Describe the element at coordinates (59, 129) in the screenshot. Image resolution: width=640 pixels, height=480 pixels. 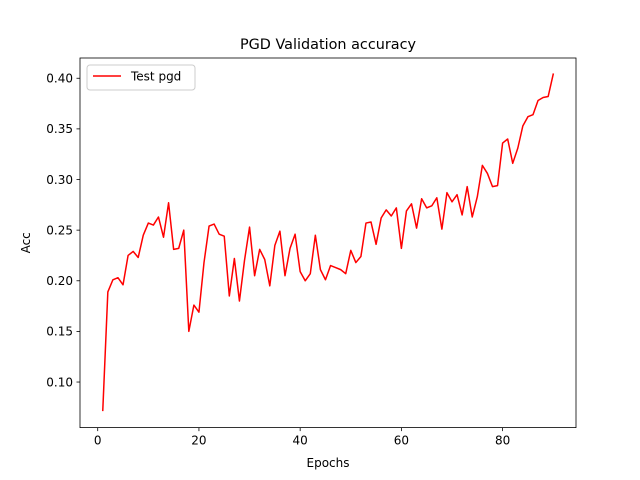
I see `y-tick-label: 0.35` at that location.